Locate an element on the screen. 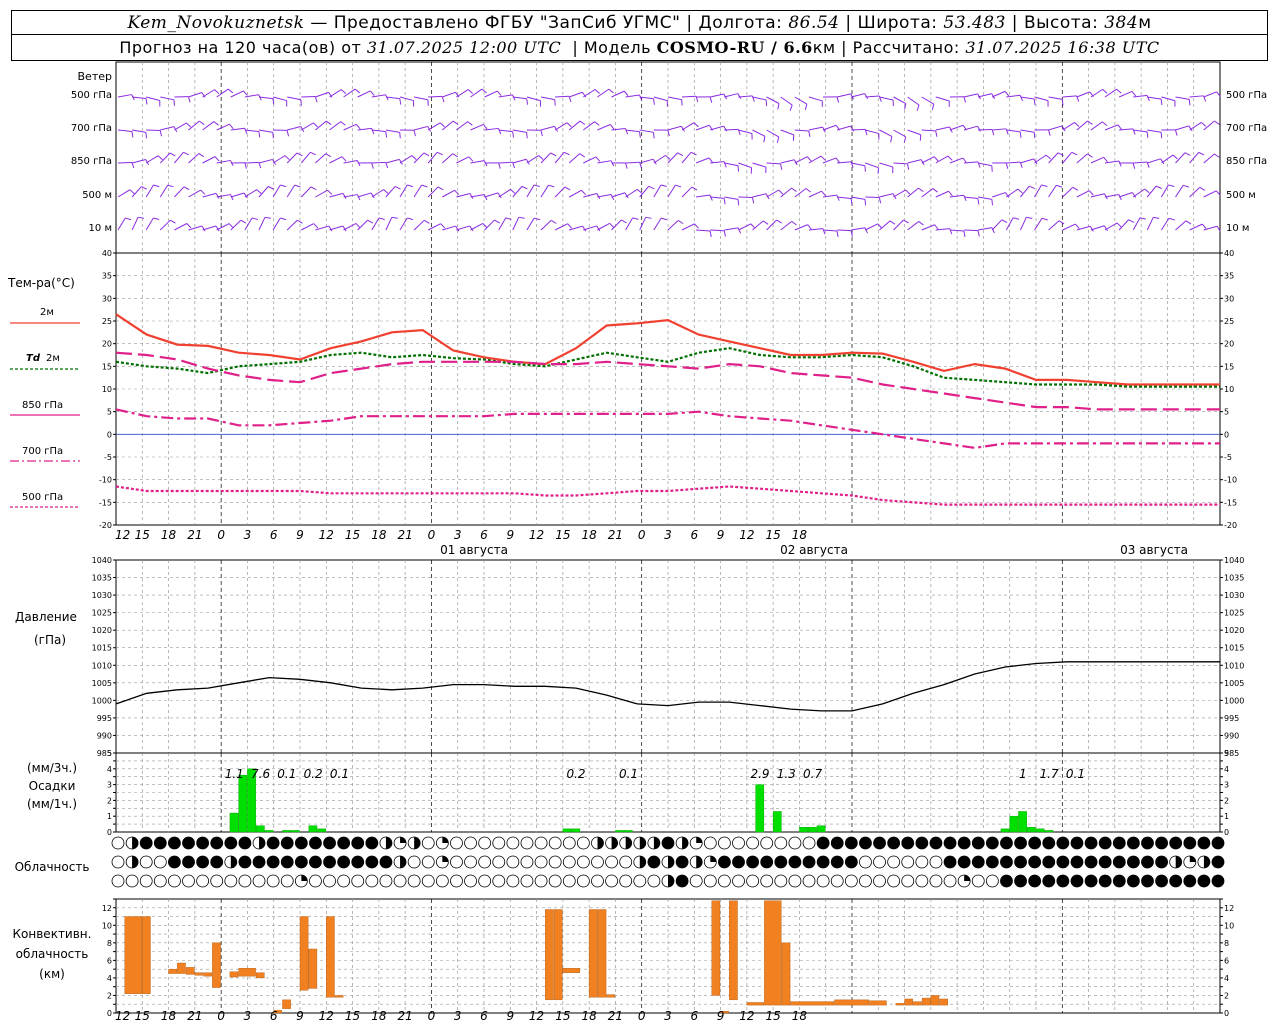 This screenshot has height=1024, width=1280. model-name: COSMO-RU / 6.6 is located at coordinates (734, 47).